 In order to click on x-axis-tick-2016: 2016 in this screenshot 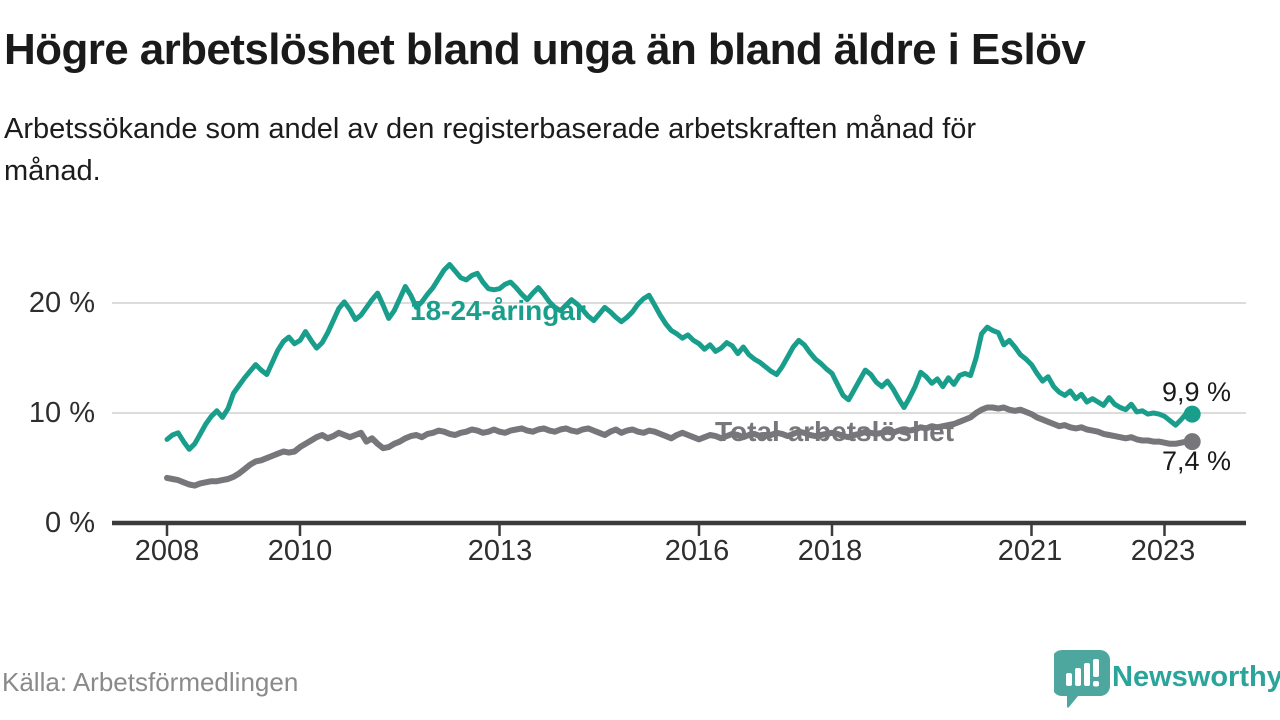, I will do `click(697, 551)`.